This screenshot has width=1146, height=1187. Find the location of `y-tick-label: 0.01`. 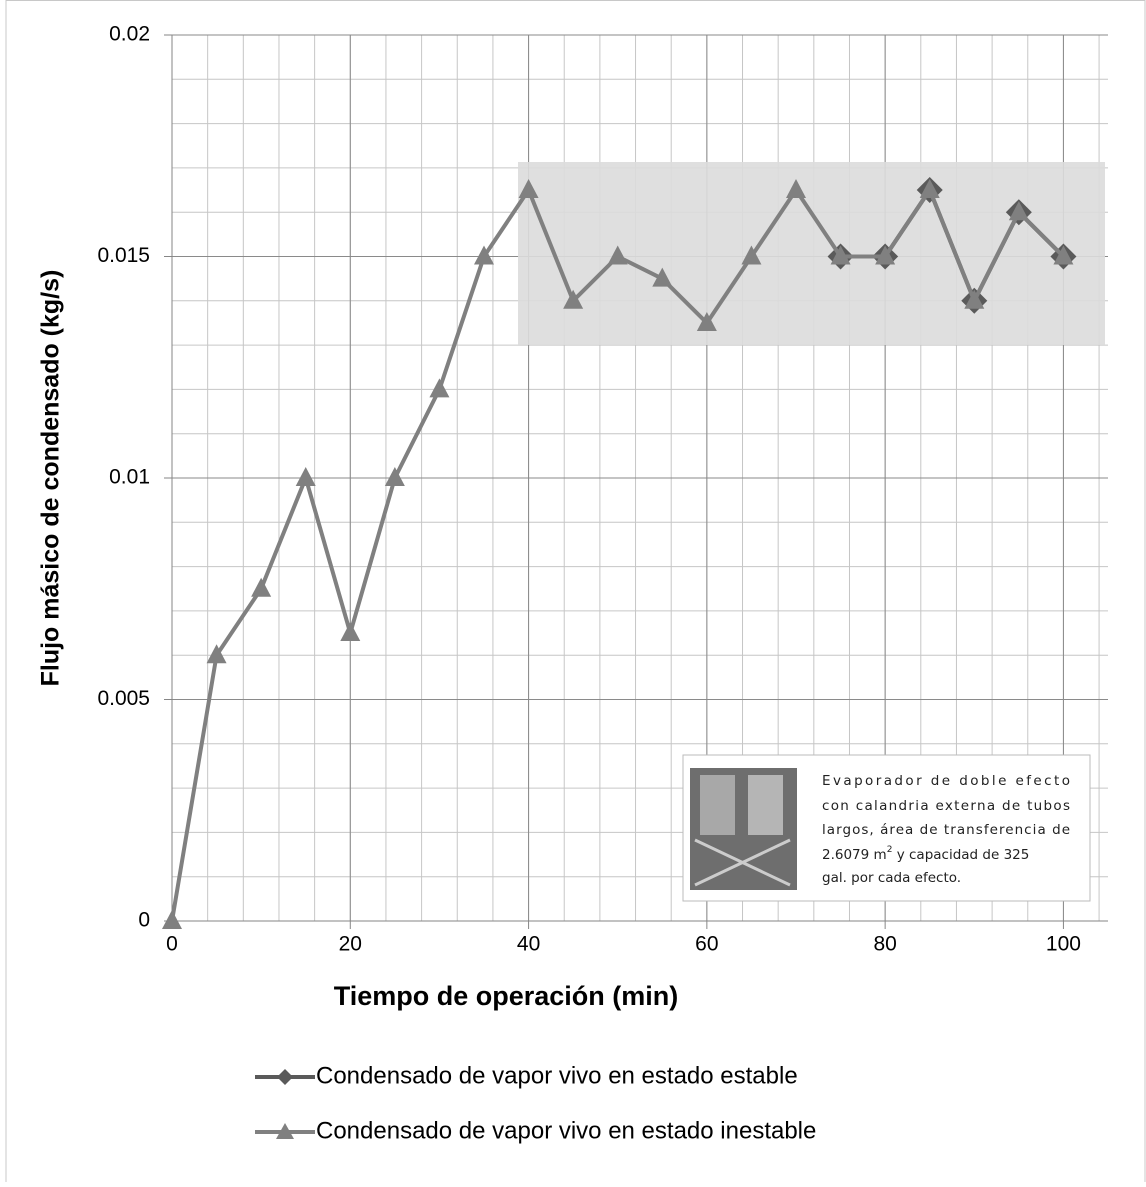

y-tick-label: 0.01 is located at coordinates (129, 477).